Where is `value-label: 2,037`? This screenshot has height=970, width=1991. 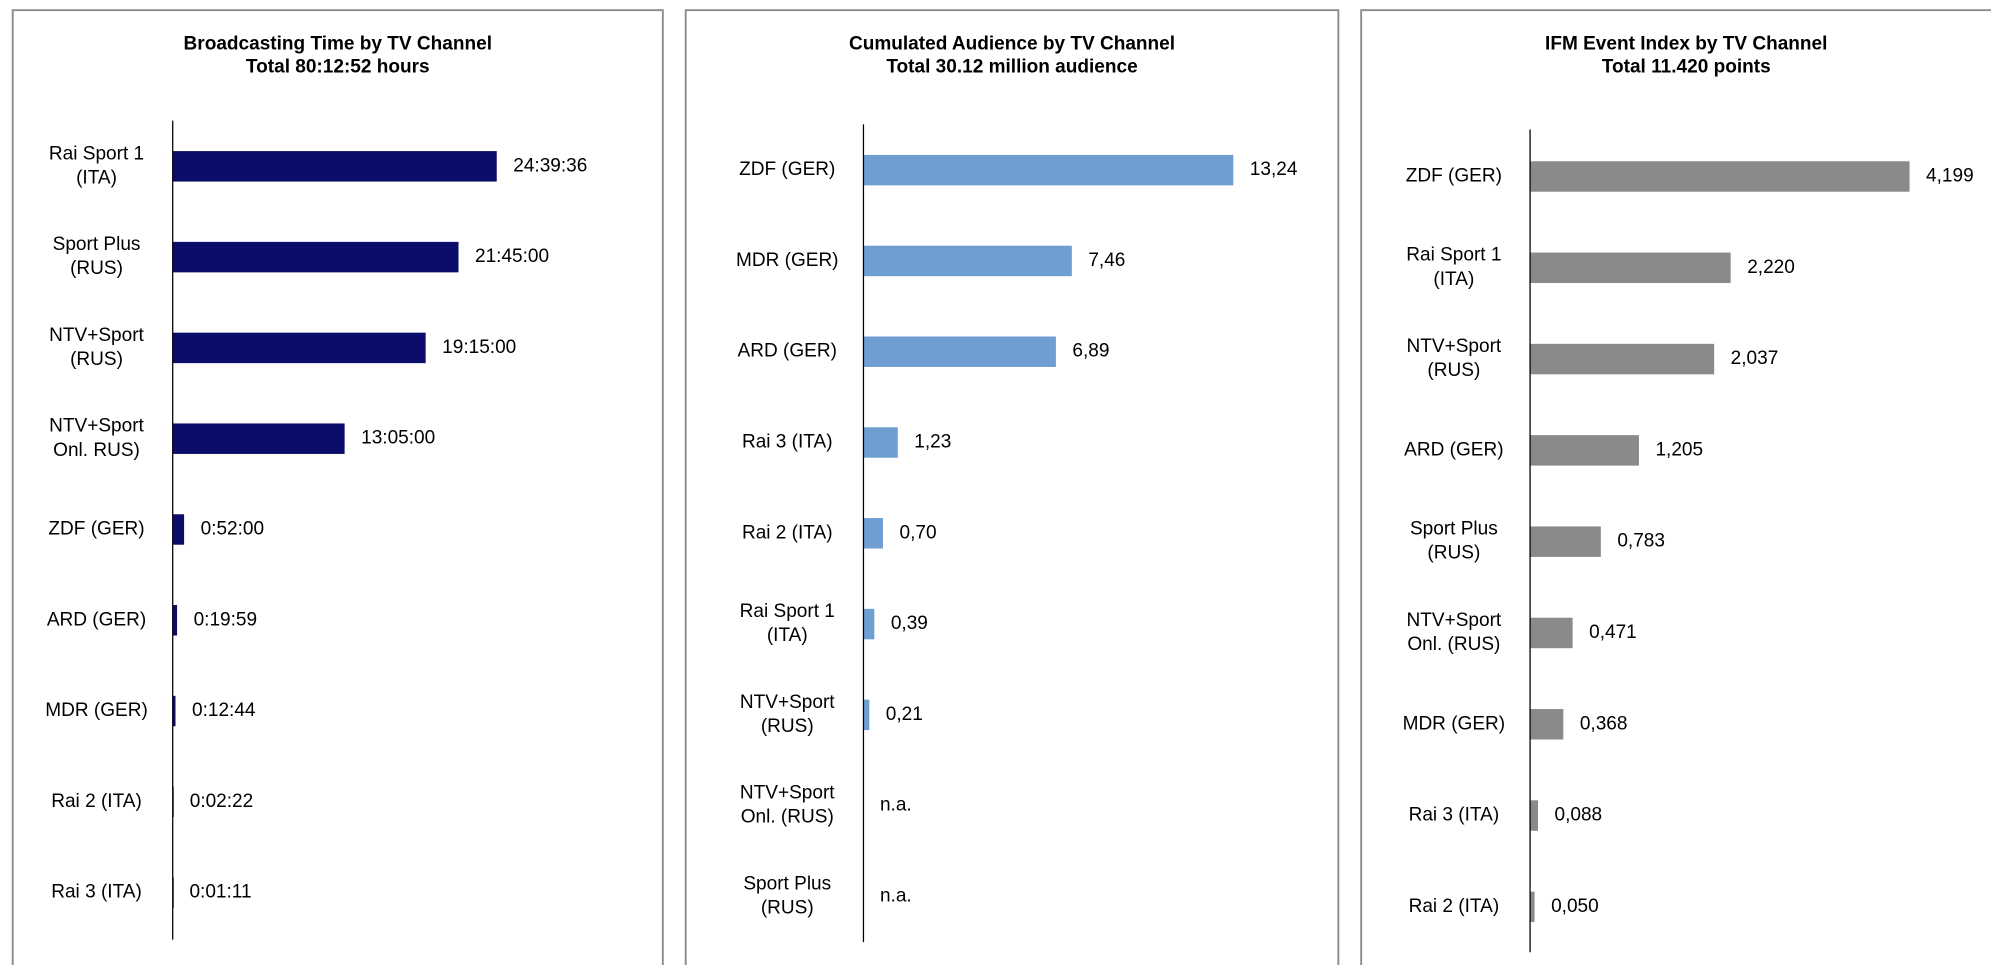 value-label: 2,037 is located at coordinates (1755, 358).